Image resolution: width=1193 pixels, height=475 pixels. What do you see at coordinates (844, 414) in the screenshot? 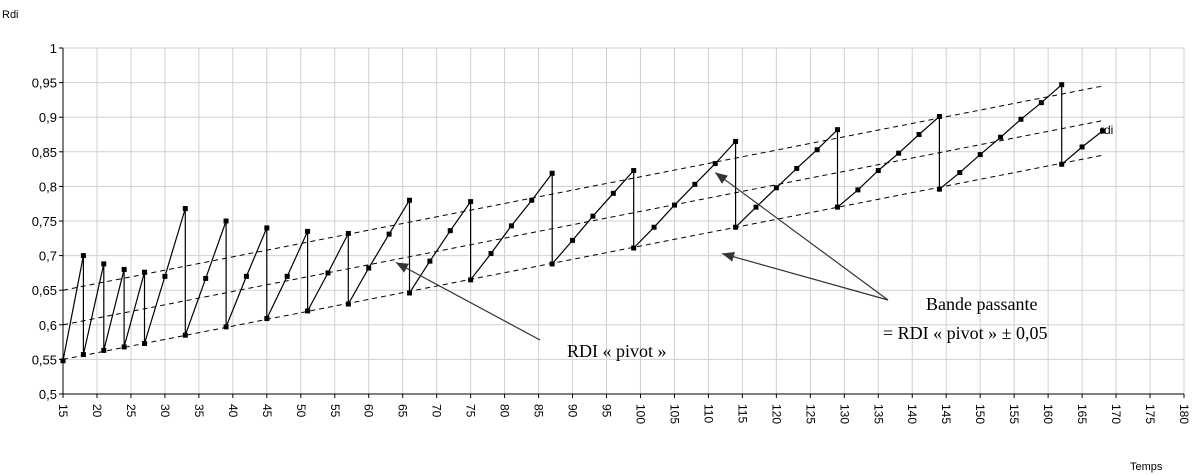
I see `x-tick-label: 130` at bounding box center [844, 414].